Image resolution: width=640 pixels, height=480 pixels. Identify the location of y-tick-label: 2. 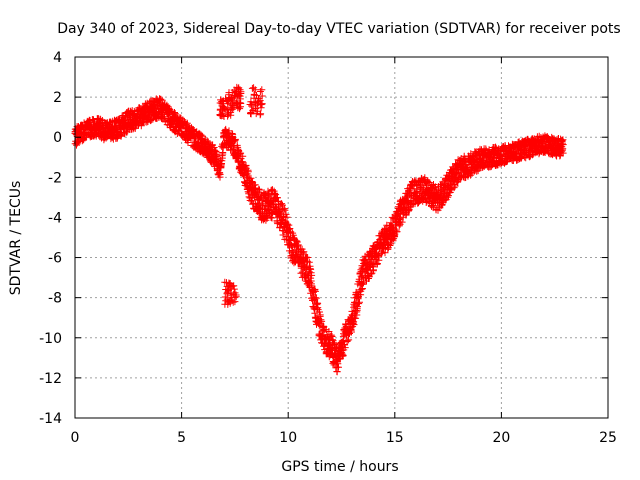
(57, 98).